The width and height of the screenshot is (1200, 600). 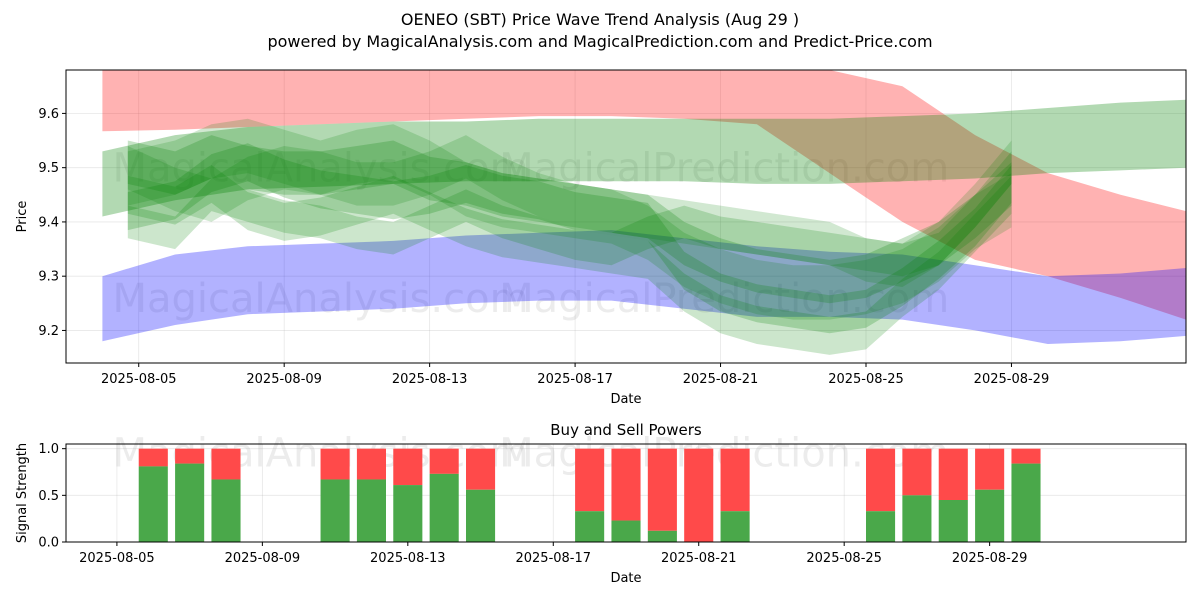 What do you see at coordinates (320, 299) in the screenshot?
I see `watermark-3: MagicalAnalysis.com` at bounding box center [320, 299].